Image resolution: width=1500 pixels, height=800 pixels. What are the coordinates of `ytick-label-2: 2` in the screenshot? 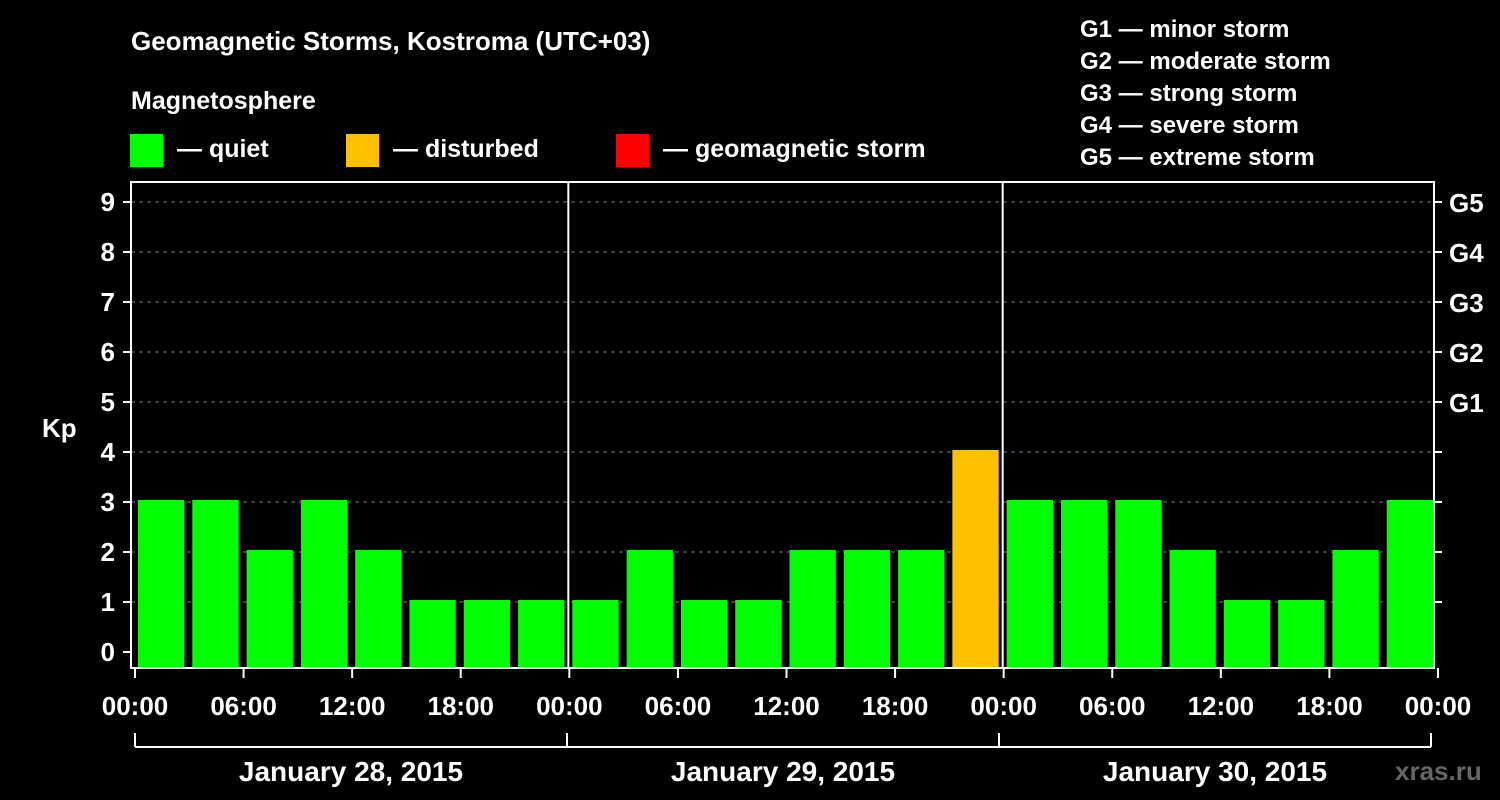 It's located at (108, 552).